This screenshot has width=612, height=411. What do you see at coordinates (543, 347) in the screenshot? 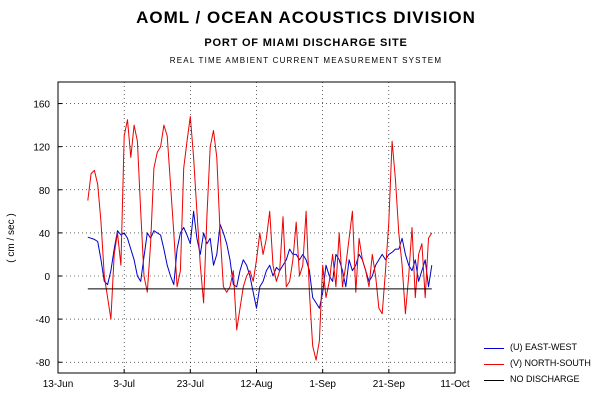
I see `legend-label-east-west: (U) EAST-WEST` at bounding box center [543, 347].